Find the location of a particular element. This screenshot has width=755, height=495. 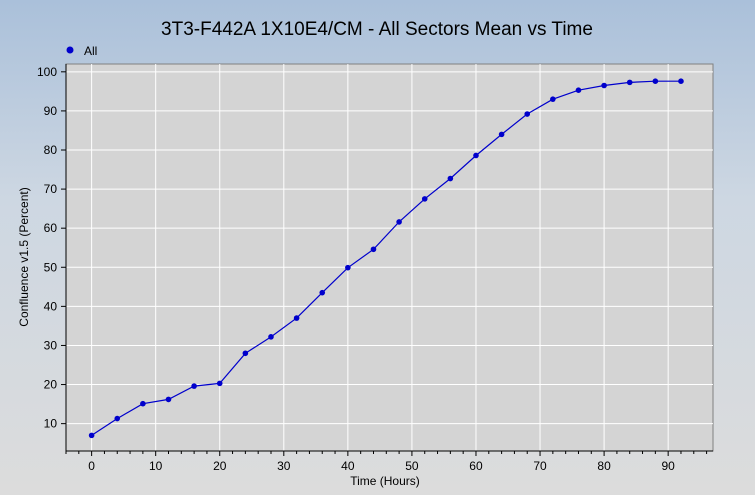

y-tick-label: 50 is located at coordinates (51, 267).